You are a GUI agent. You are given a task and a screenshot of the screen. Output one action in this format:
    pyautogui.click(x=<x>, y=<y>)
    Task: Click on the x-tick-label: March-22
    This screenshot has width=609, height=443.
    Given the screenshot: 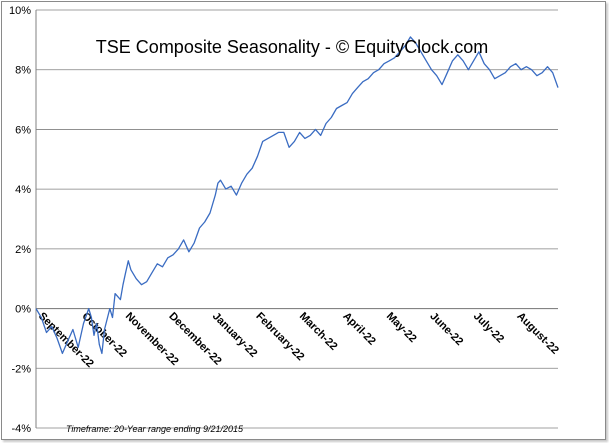 What is the action you would take?
    pyautogui.click(x=318, y=331)
    